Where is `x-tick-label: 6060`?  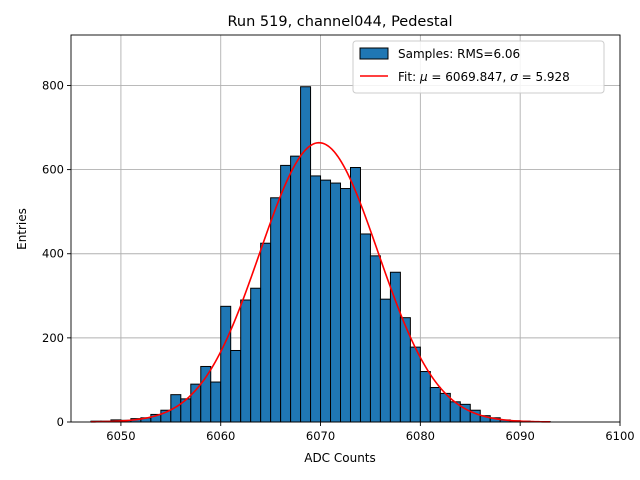 x-tick-label: 6060 is located at coordinates (220, 436).